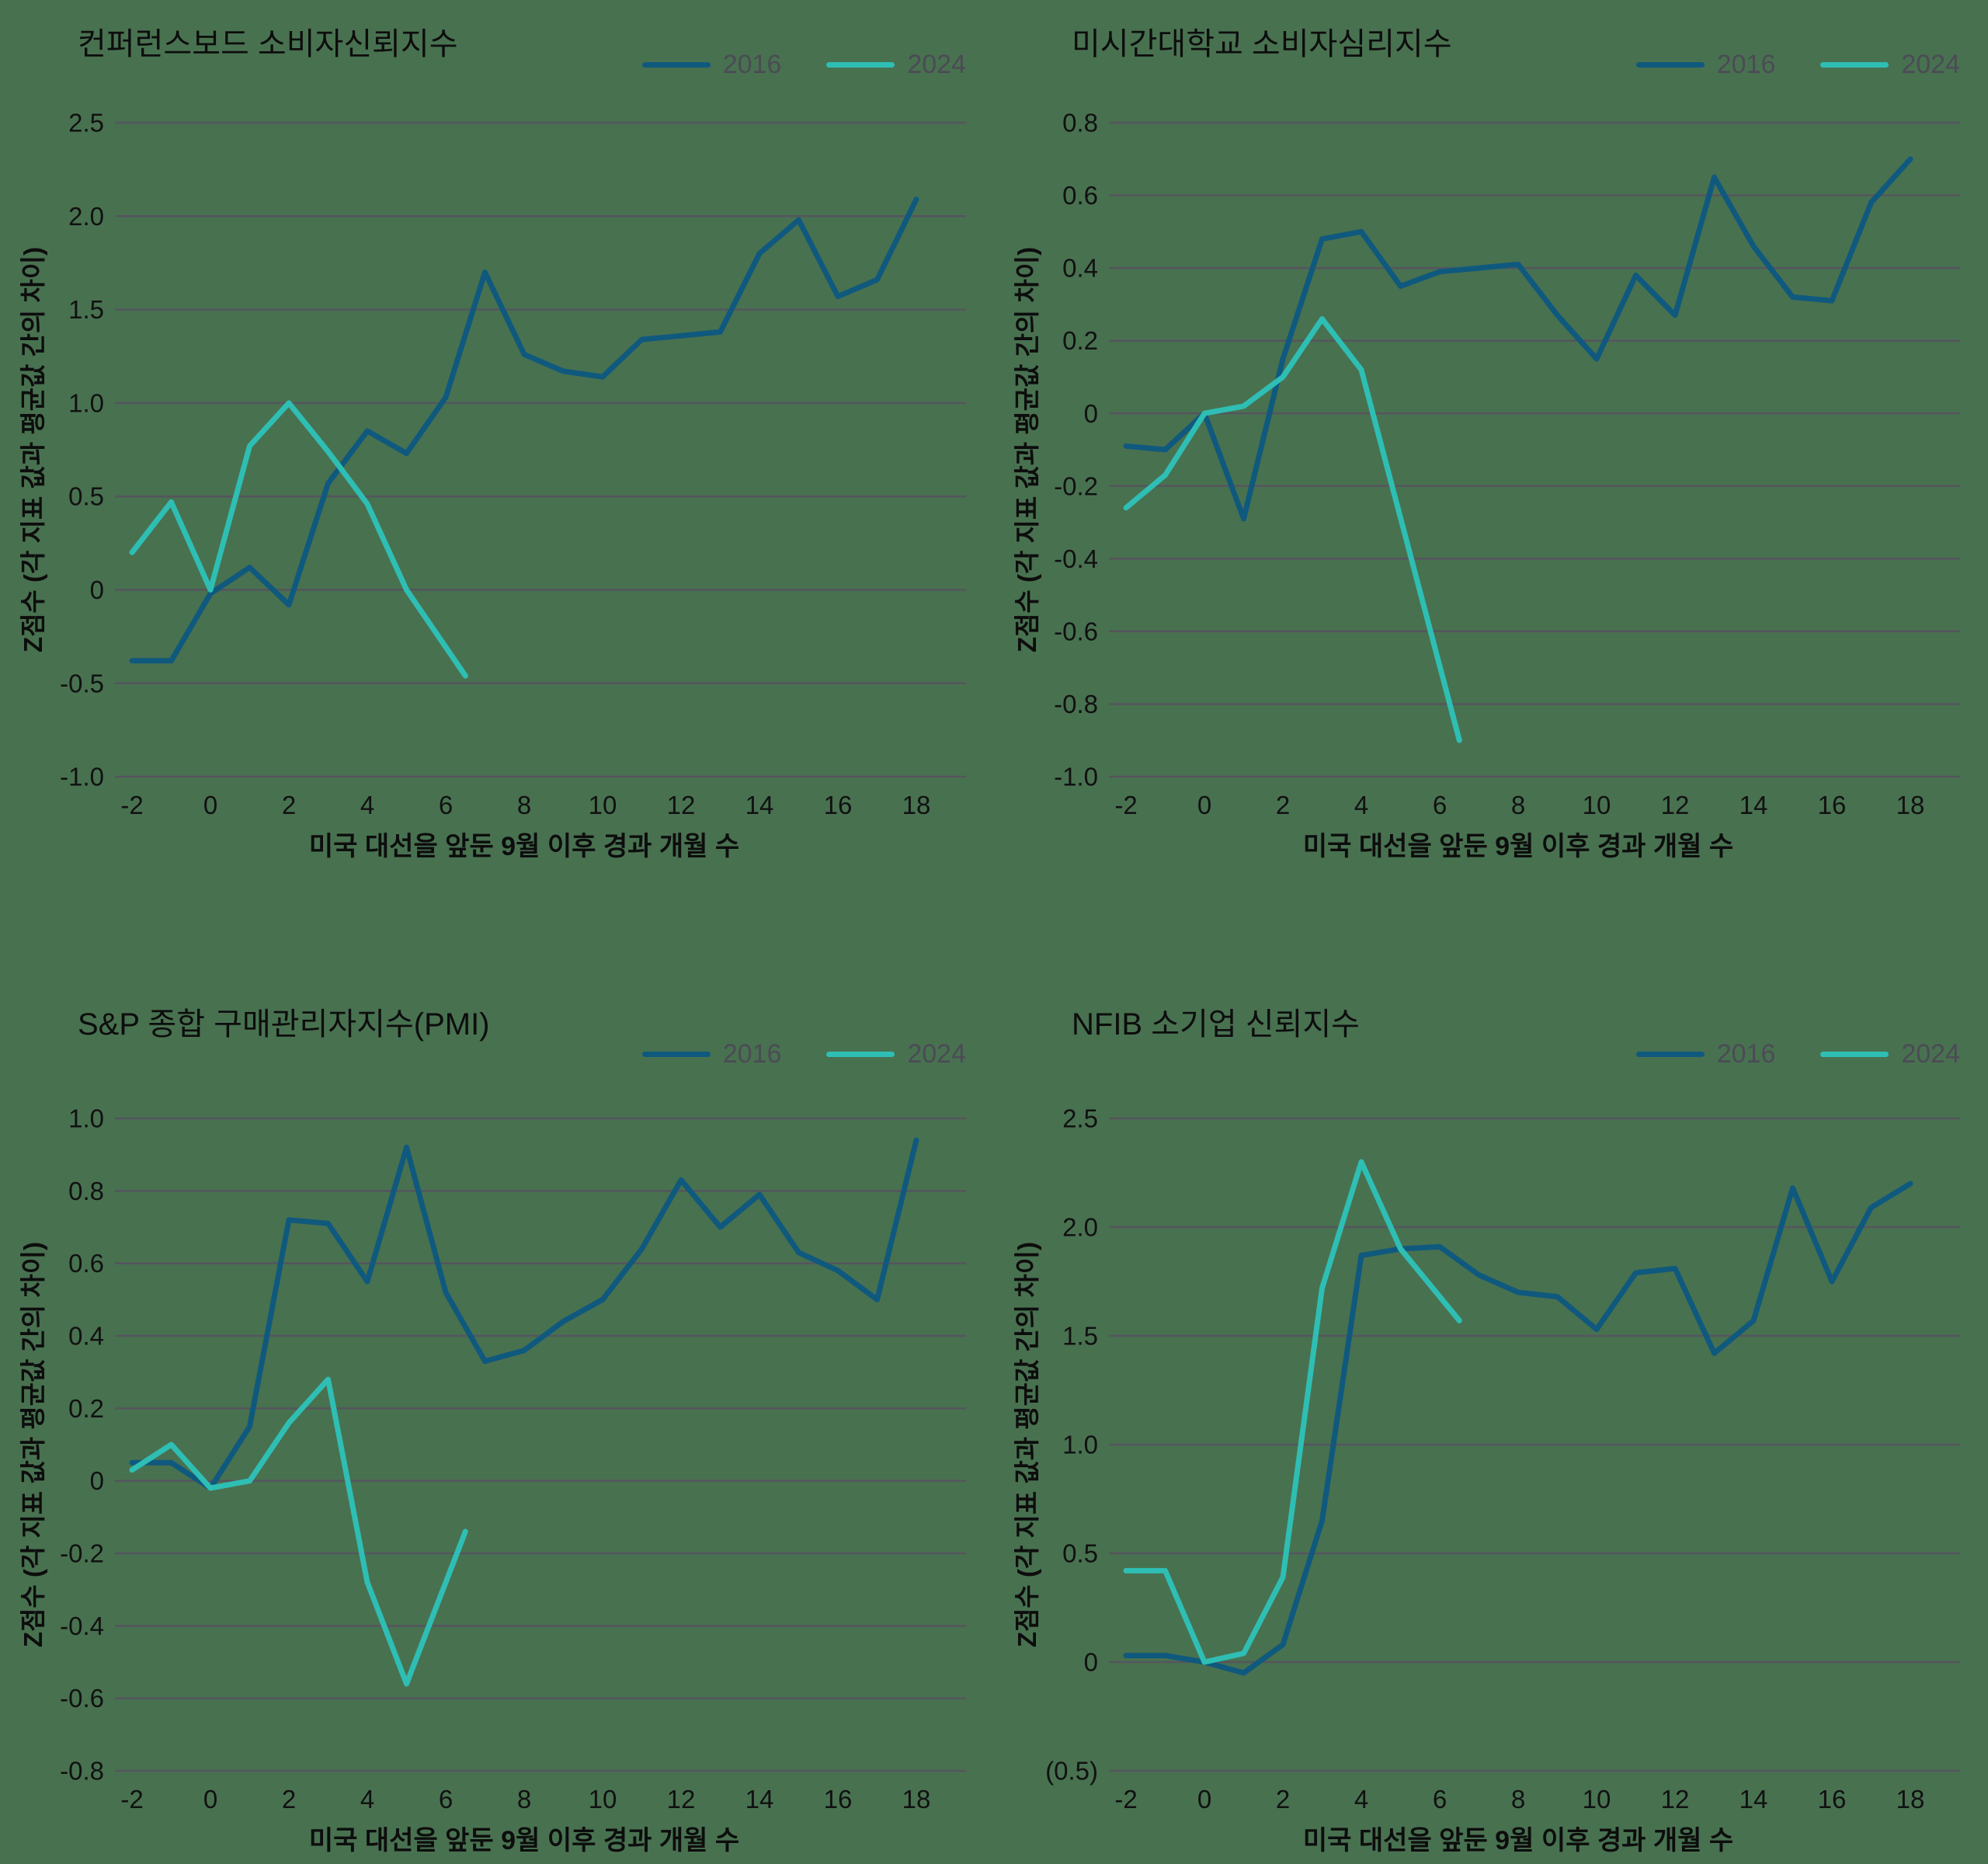  What do you see at coordinates (1080, 123) in the screenshot?
I see `y-tick-label: 0.8` at bounding box center [1080, 123].